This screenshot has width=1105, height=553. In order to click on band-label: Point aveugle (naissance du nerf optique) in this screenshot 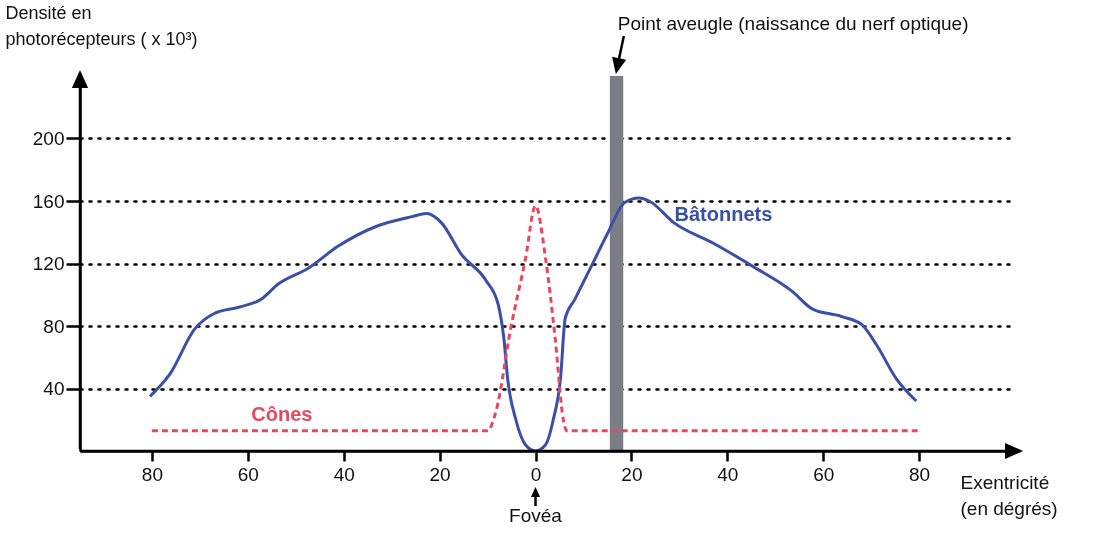, I will do `click(793, 23)`.